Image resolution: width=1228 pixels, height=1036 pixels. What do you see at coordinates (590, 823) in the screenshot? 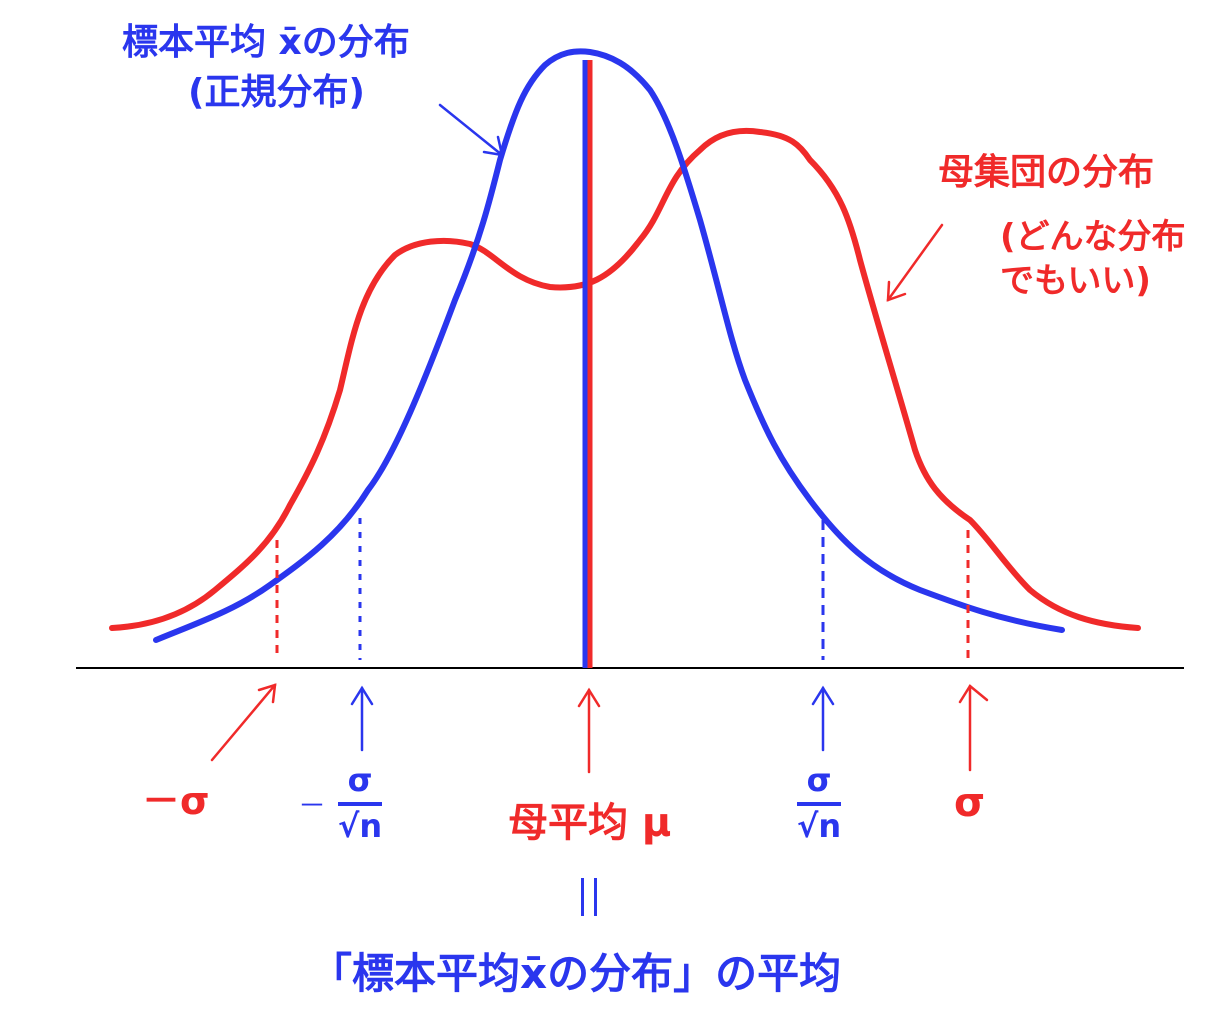
I see `population-mean-label: 母平均 μ` at bounding box center [590, 823].